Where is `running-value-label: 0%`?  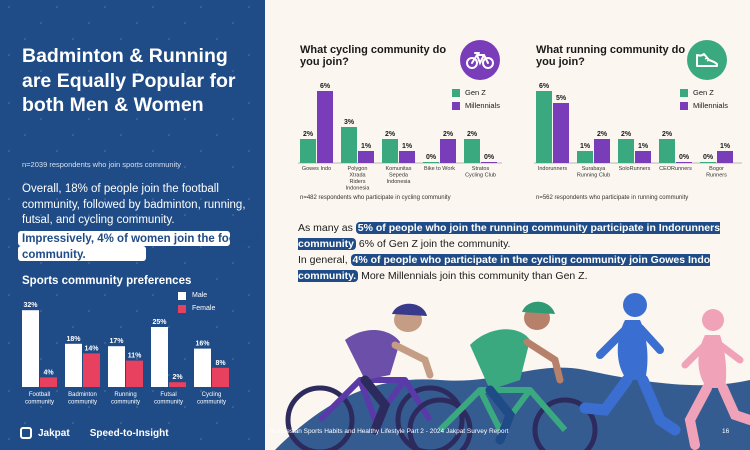 running-value-label: 0% is located at coordinates (708, 157).